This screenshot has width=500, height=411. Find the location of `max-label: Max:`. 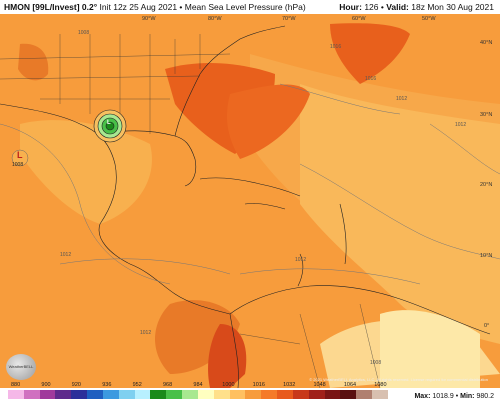

max-label: Max: is located at coordinates (422, 396).